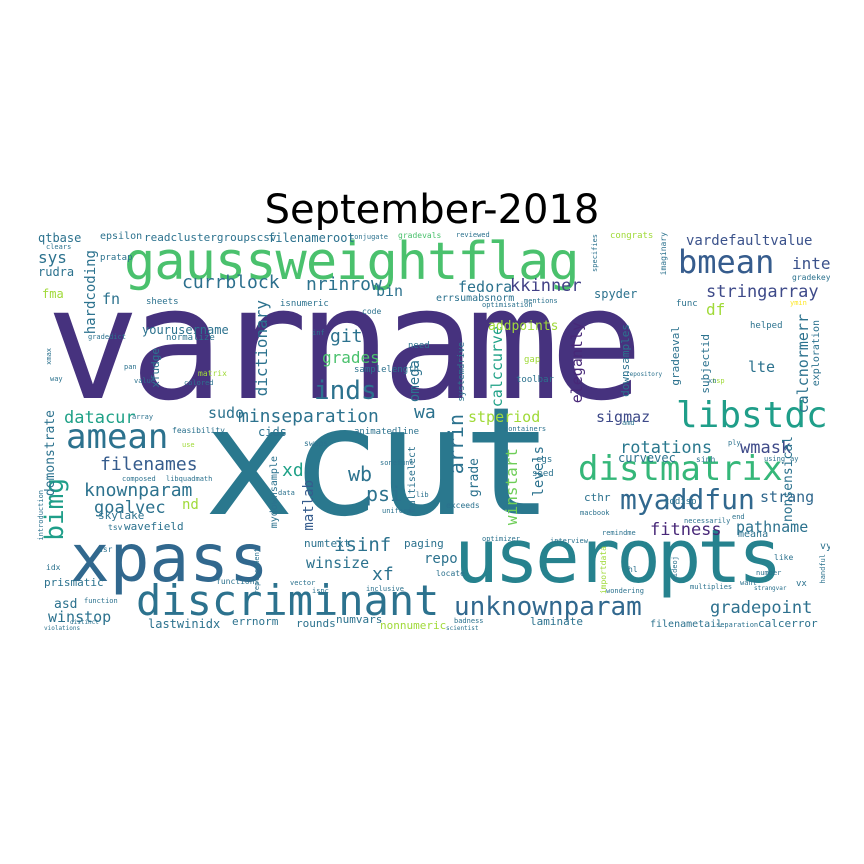 The image size is (864, 864). What do you see at coordinates (686, 530) in the screenshot?
I see `word-fitness: fitness` at bounding box center [686, 530].